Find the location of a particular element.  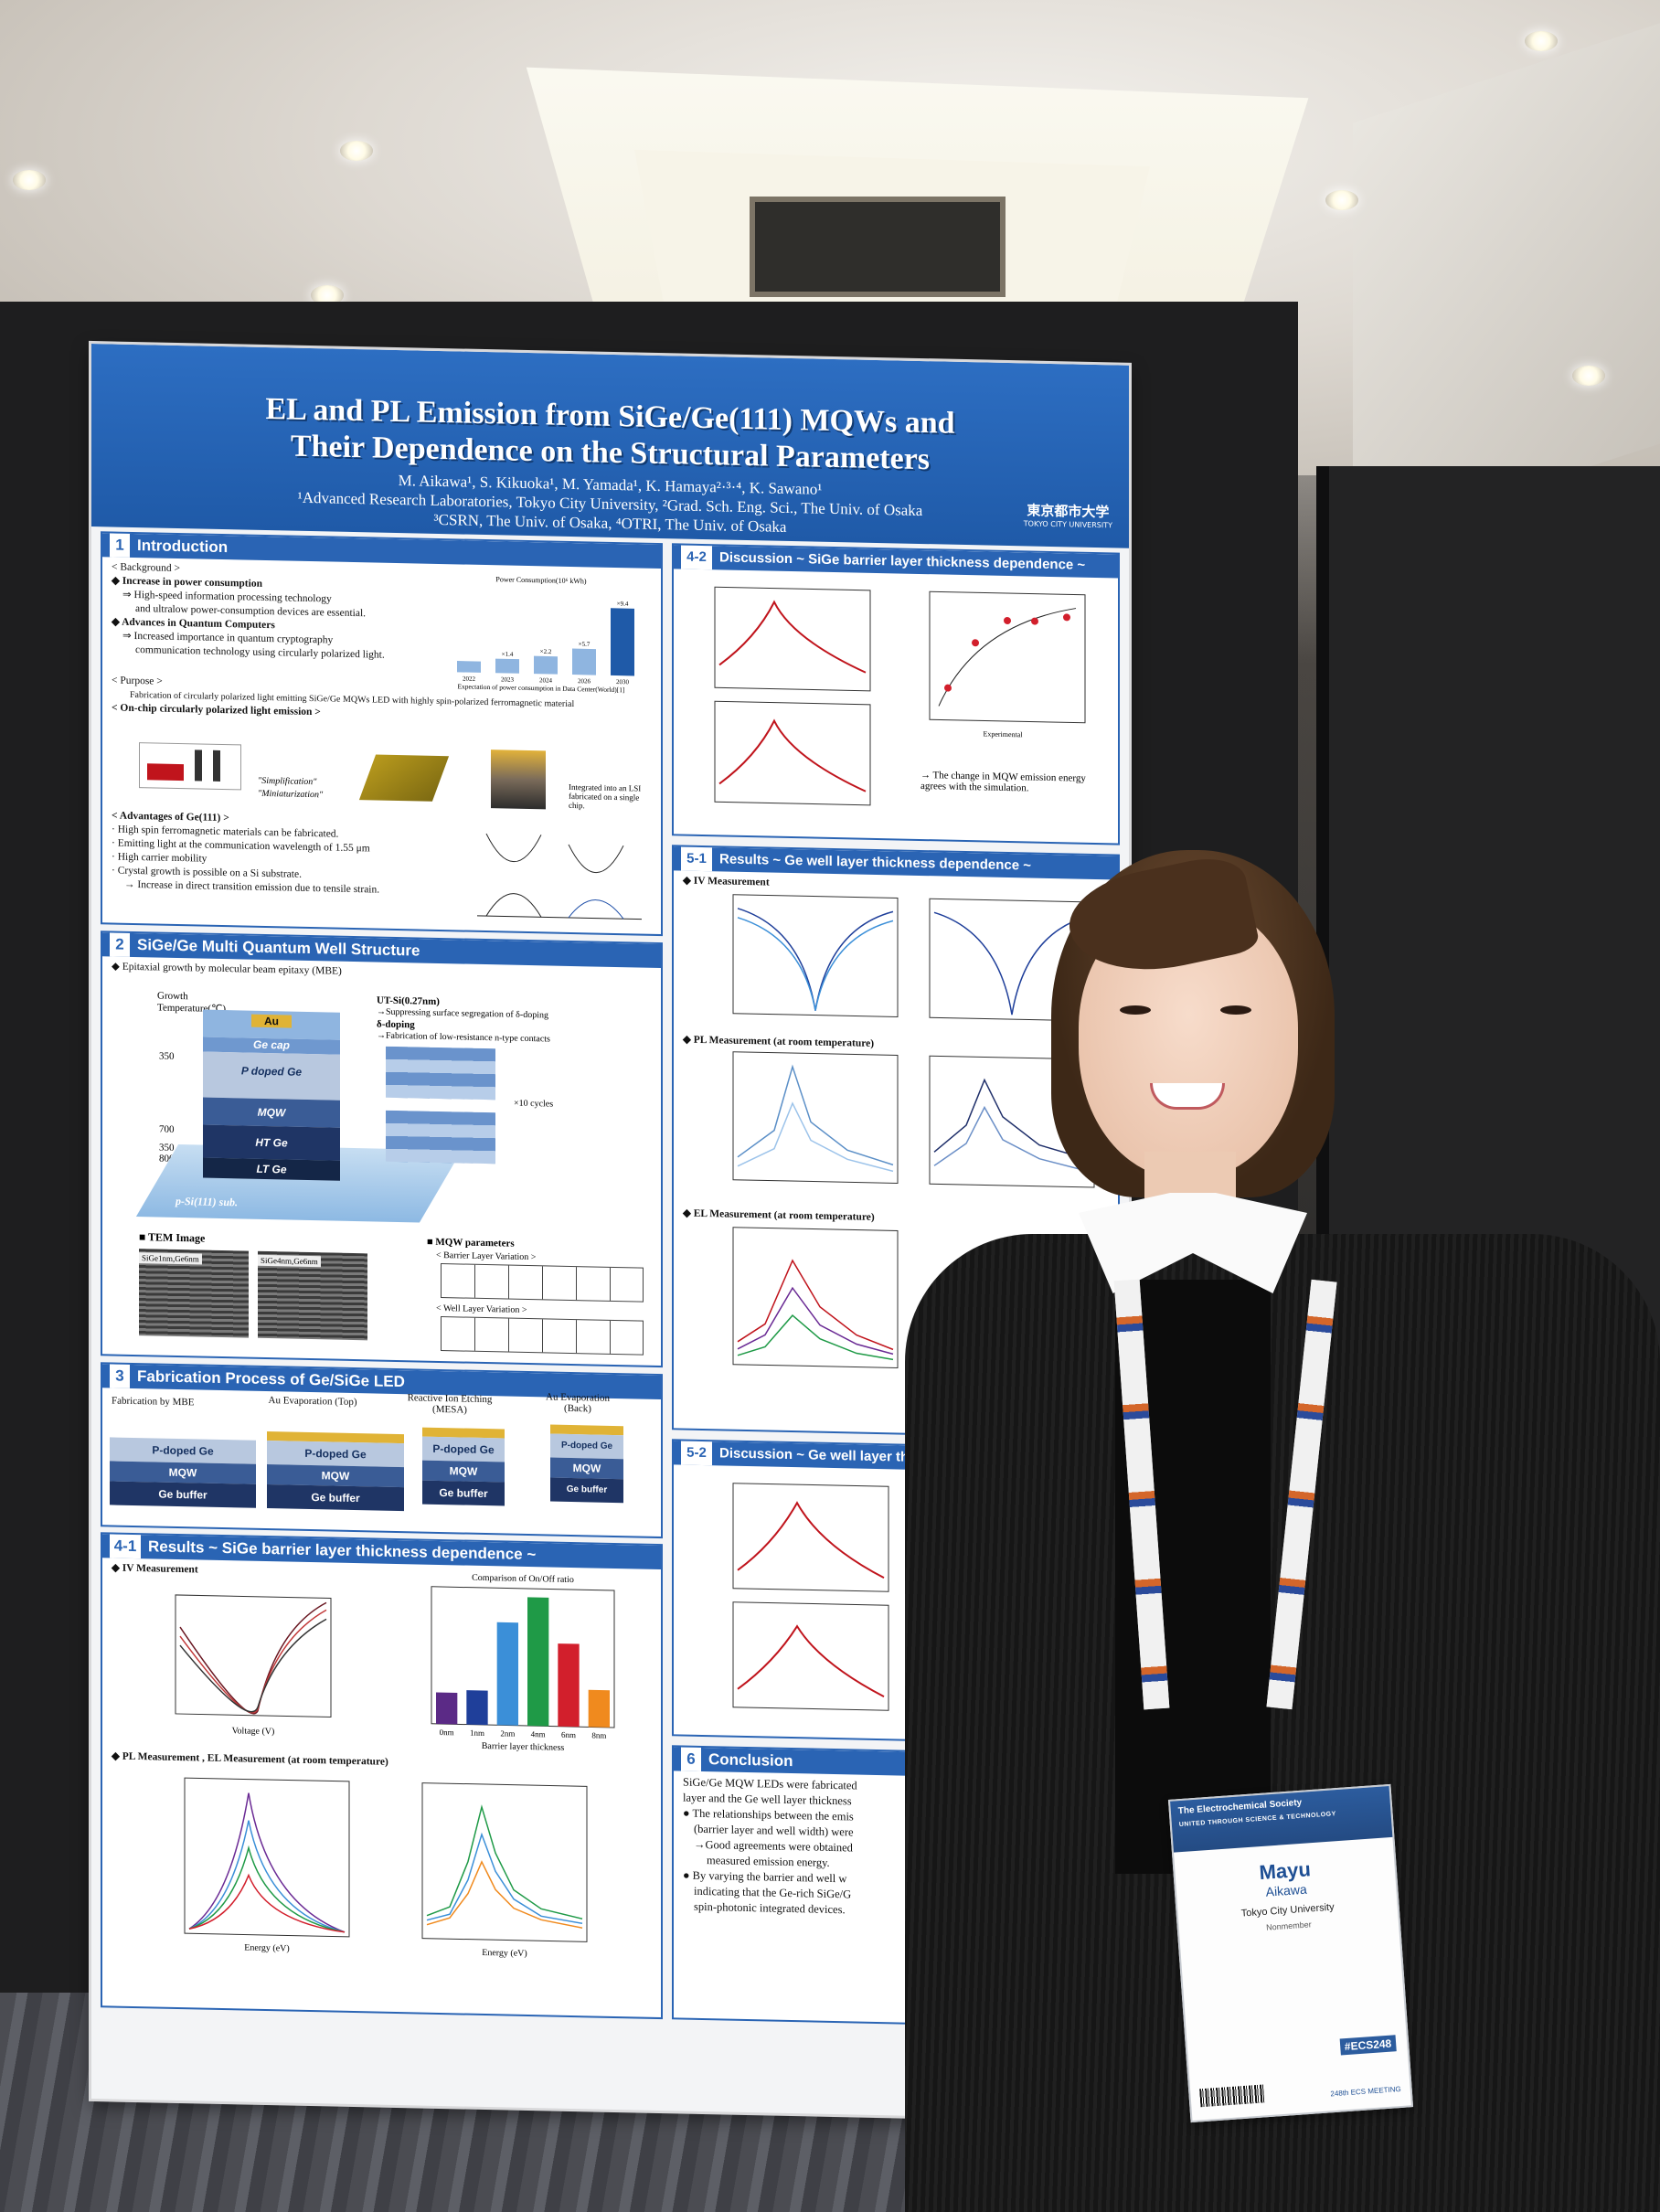

temp-350-bottom: 350 is located at coordinates (167, 1148).